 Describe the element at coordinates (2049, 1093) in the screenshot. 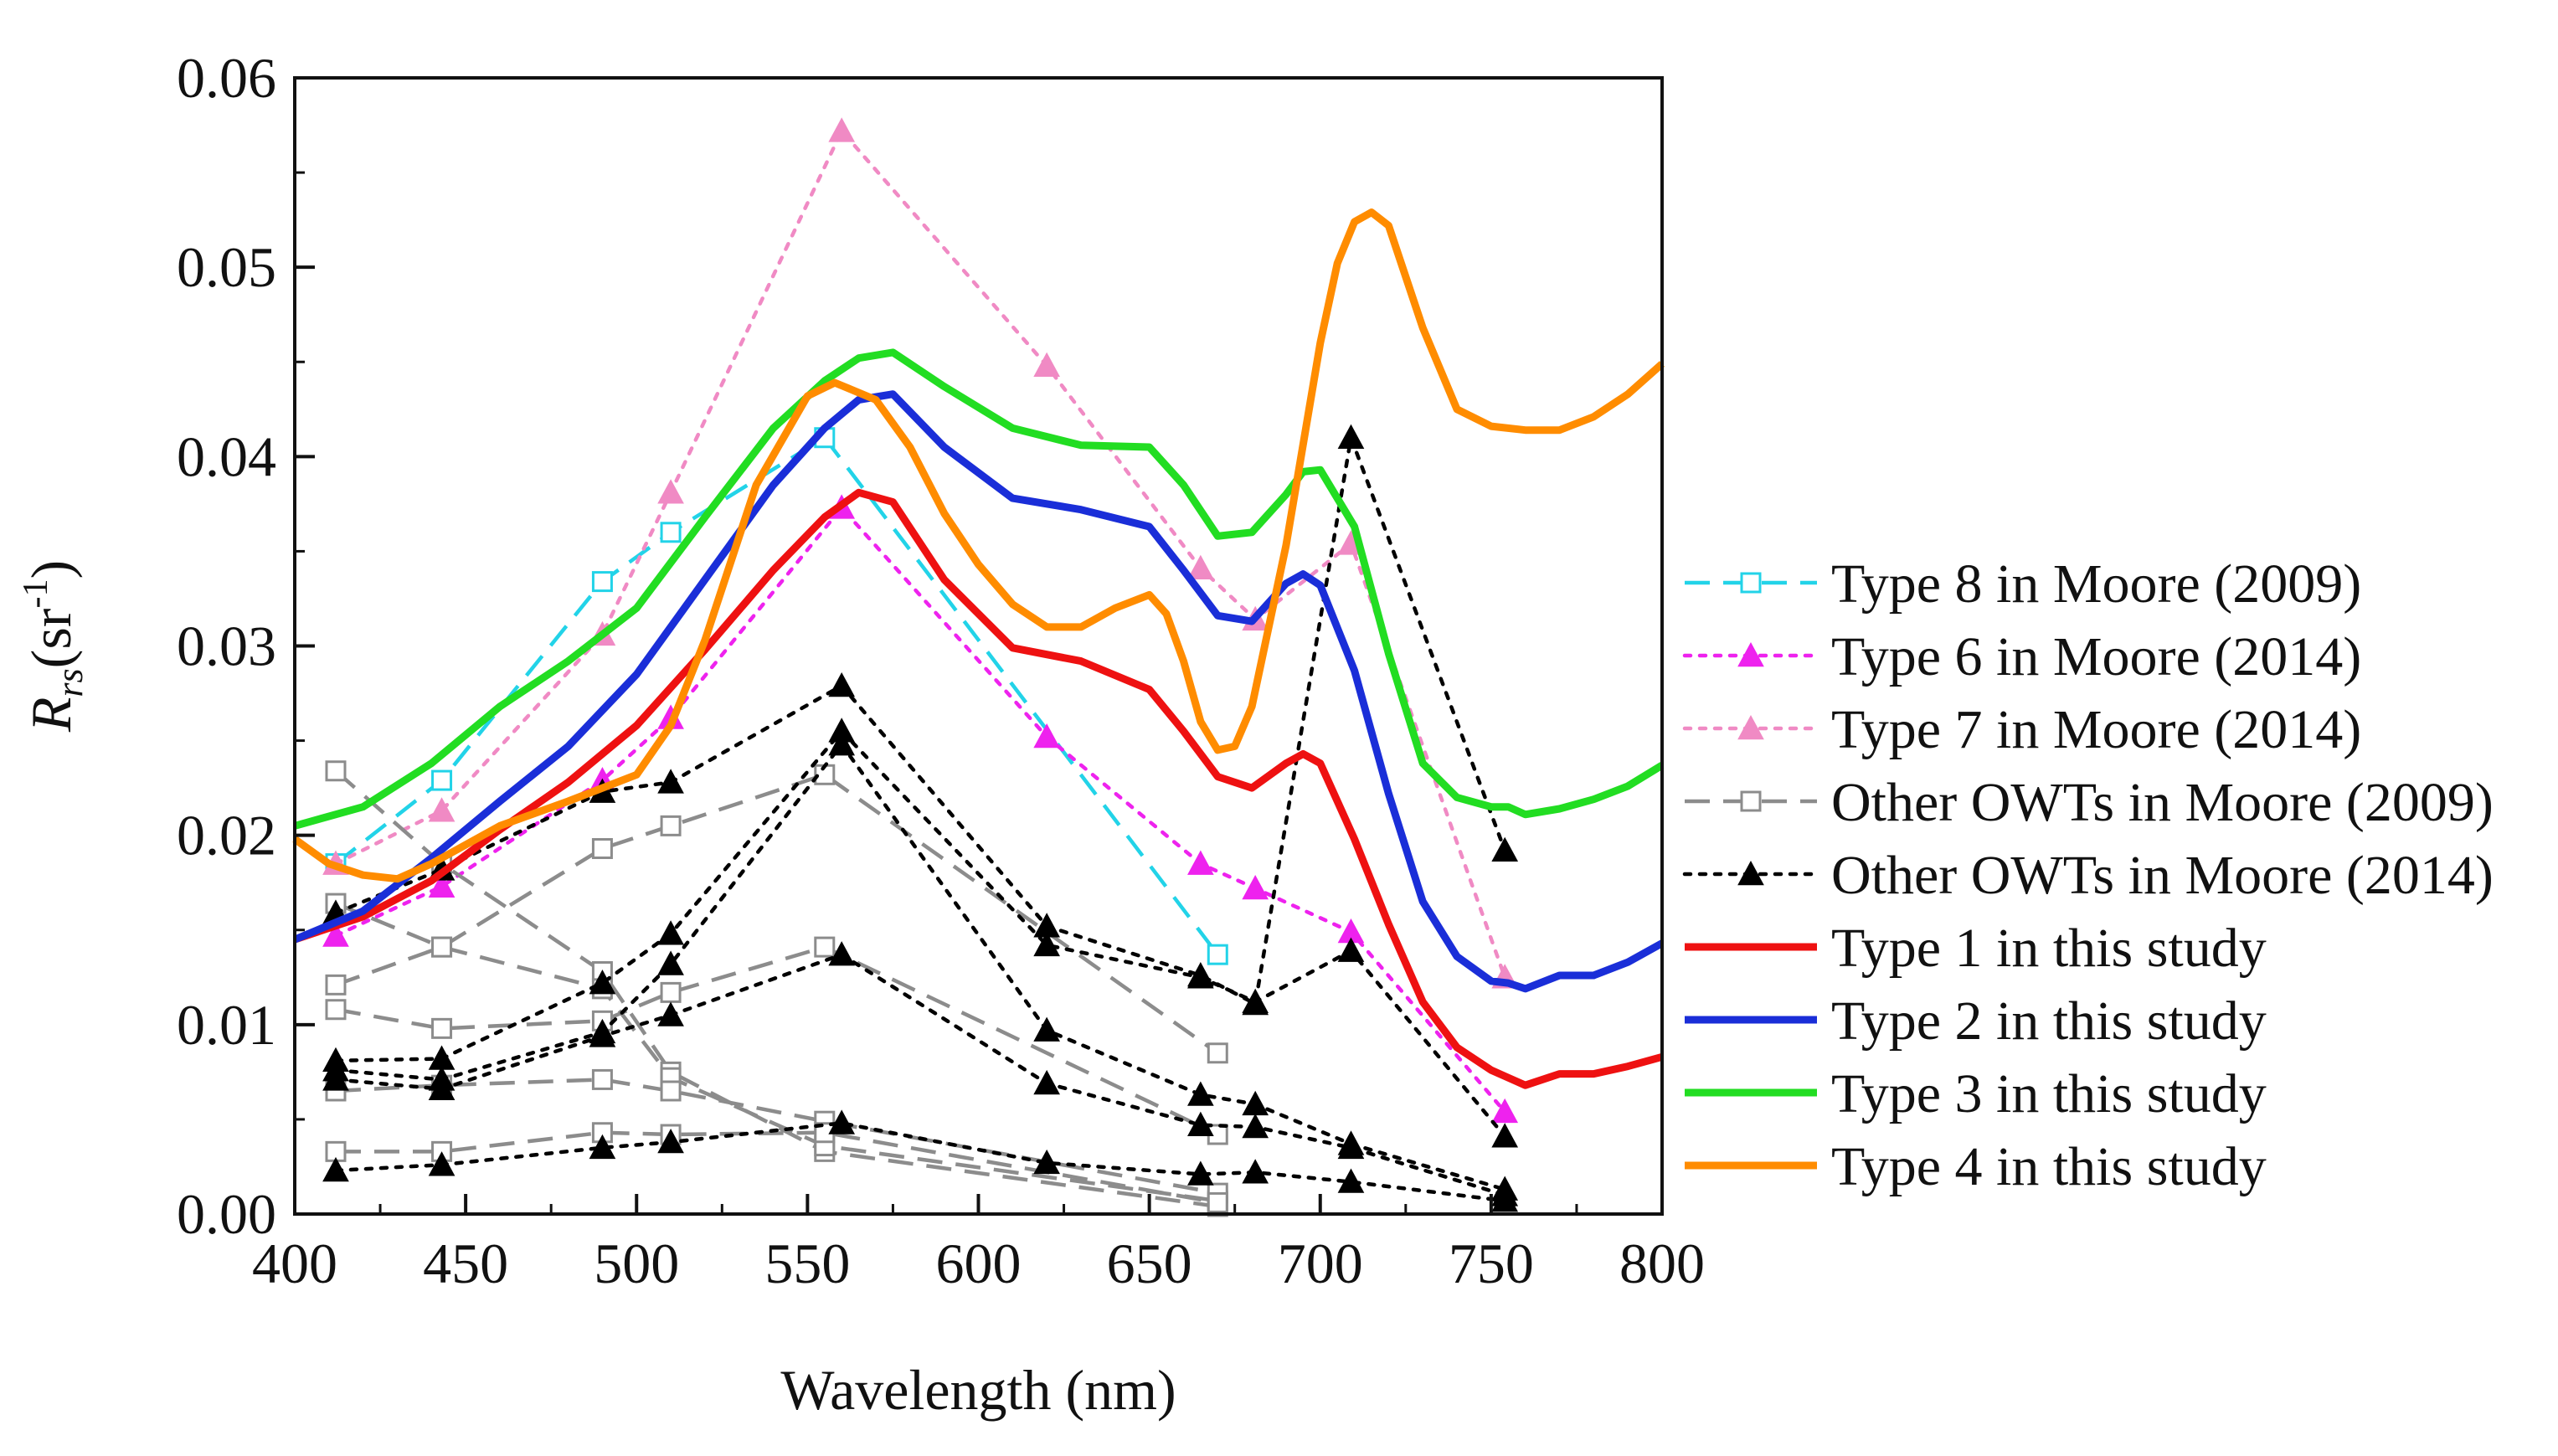

I see `legend-label: Type 3 in this study` at that location.